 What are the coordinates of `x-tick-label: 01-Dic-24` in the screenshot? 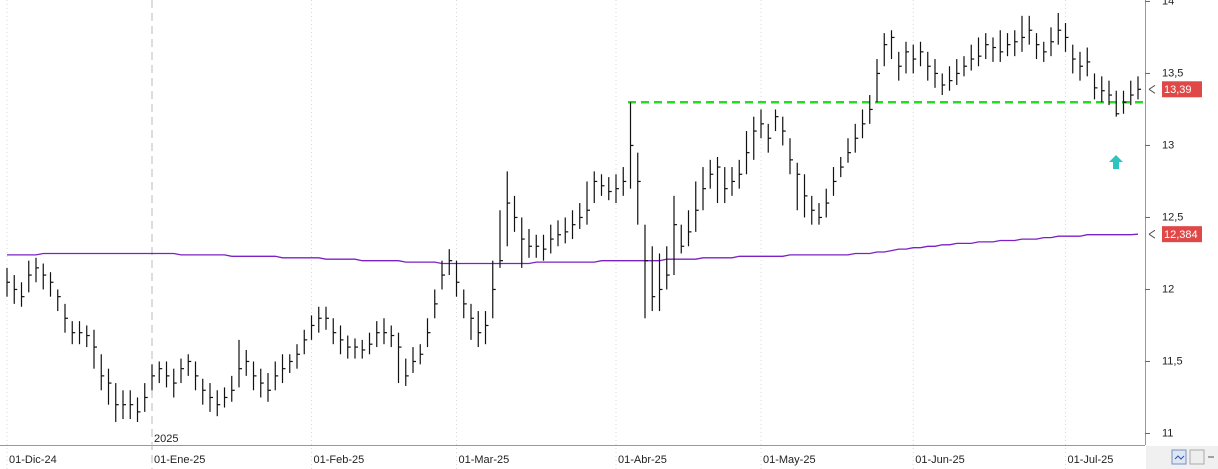 It's located at (33, 460).